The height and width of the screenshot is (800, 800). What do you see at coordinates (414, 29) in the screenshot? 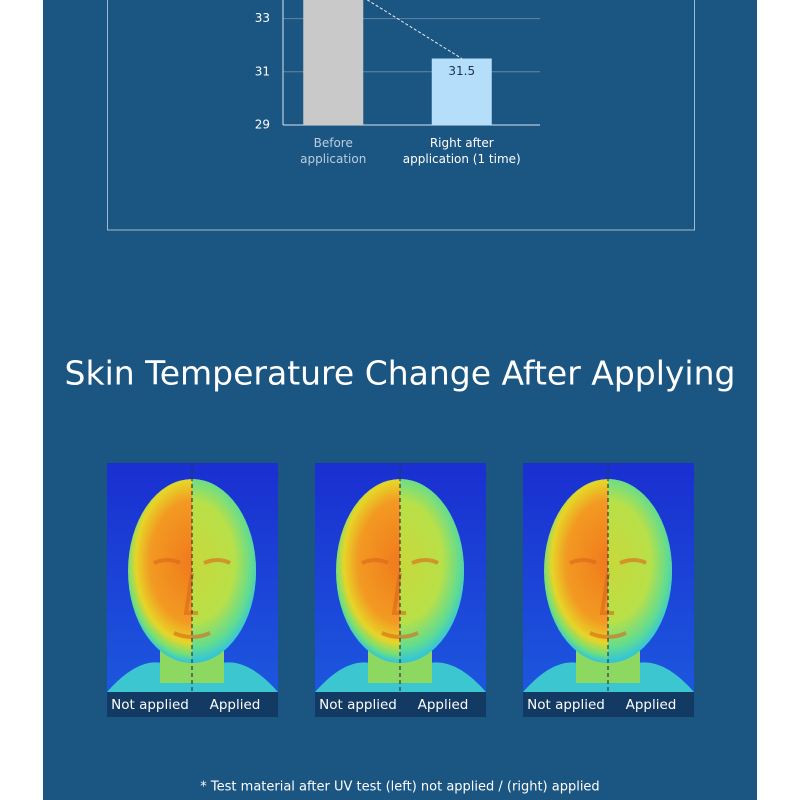
I see `trend-line` at bounding box center [414, 29].